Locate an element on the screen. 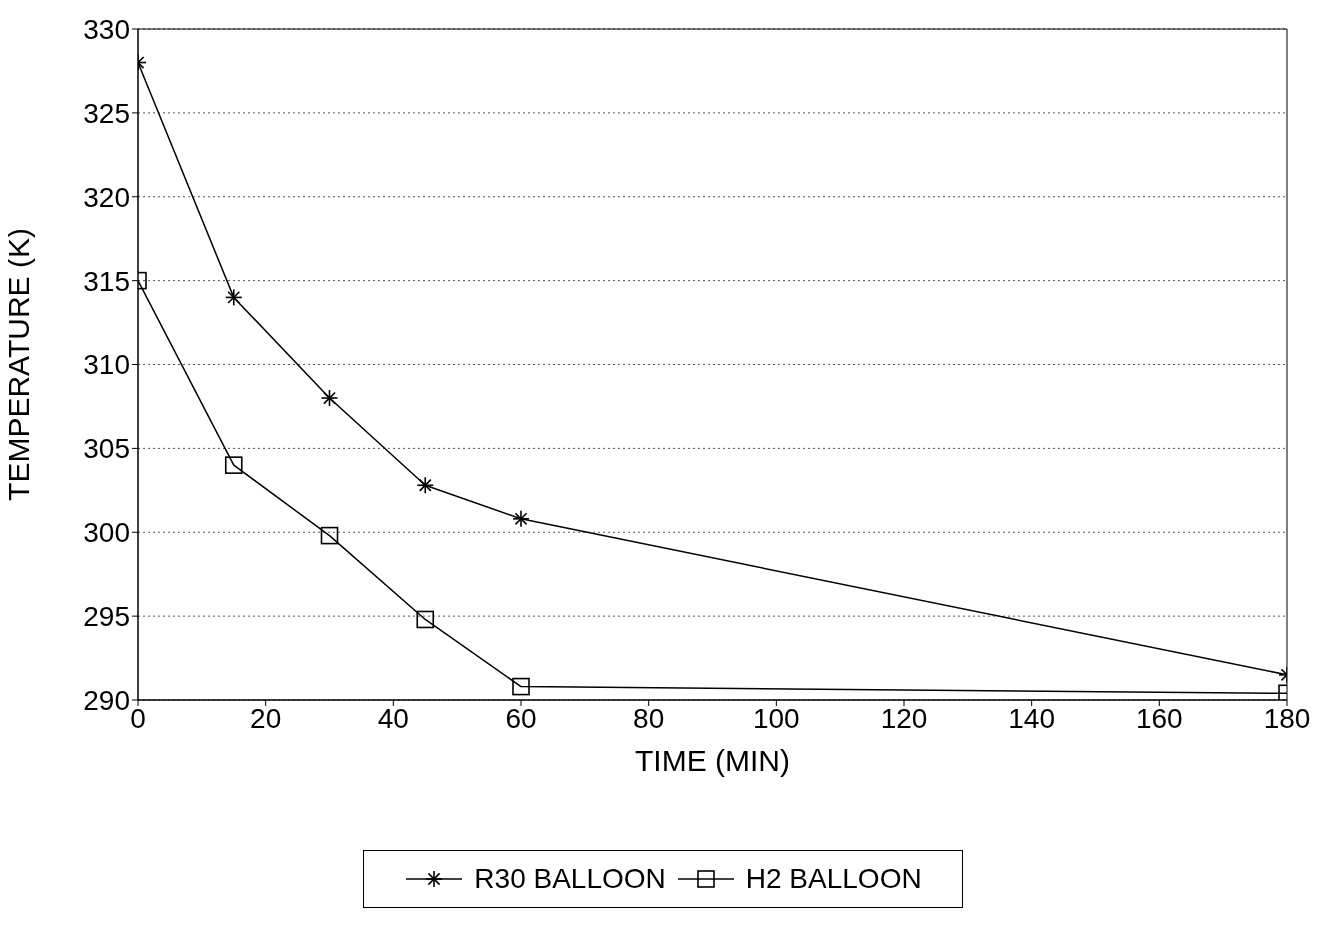 This screenshot has height=937, width=1325. x-tick-label: 160 is located at coordinates (1159, 718).